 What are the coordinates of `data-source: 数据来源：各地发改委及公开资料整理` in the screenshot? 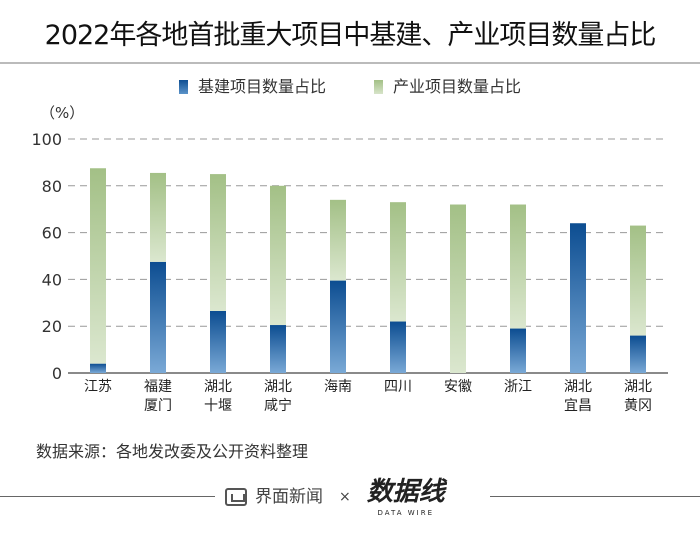 It's located at (172, 451).